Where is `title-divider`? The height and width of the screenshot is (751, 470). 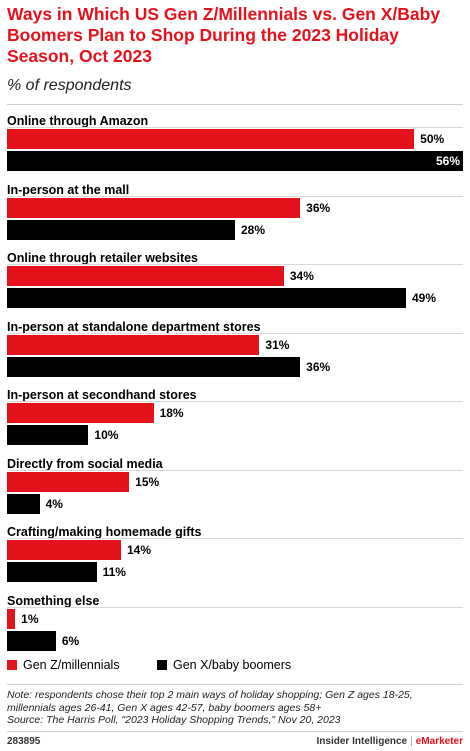
title-divider is located at coordinates (235, 104).